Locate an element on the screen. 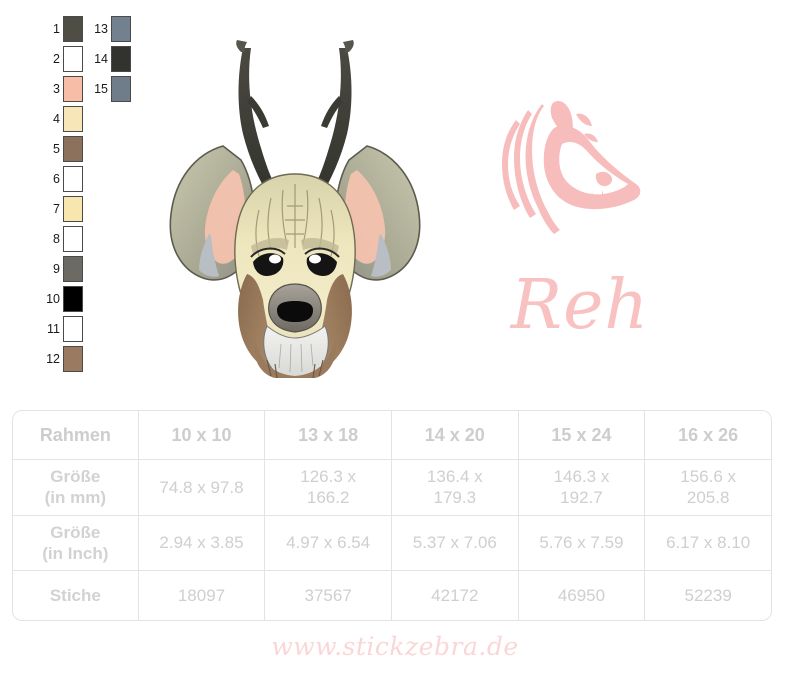  palette-swatch-number: 5 is located at coordinates (56, 148).